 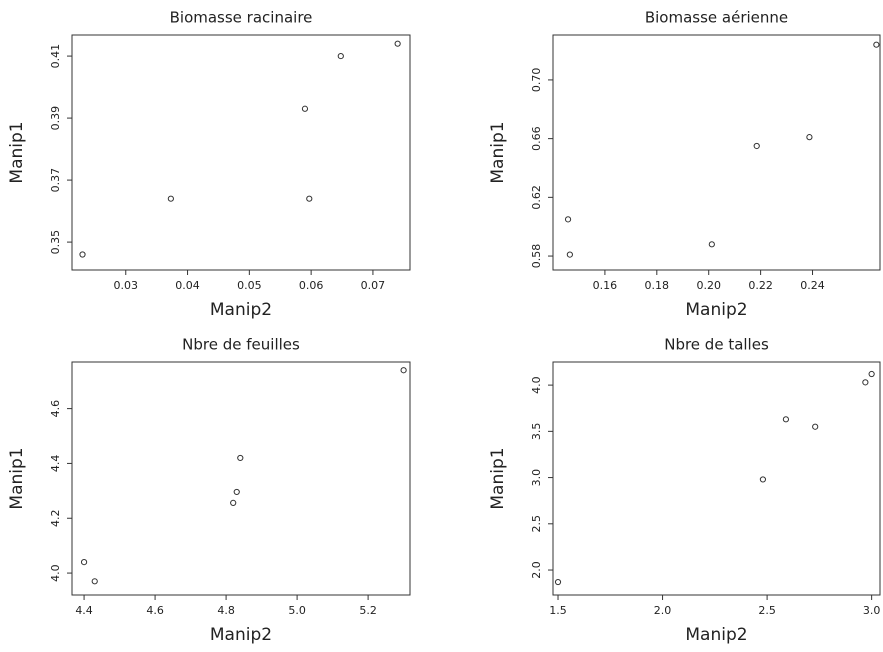 I want to click on x-tick-label: 0.04, so click(x=187, y=285).